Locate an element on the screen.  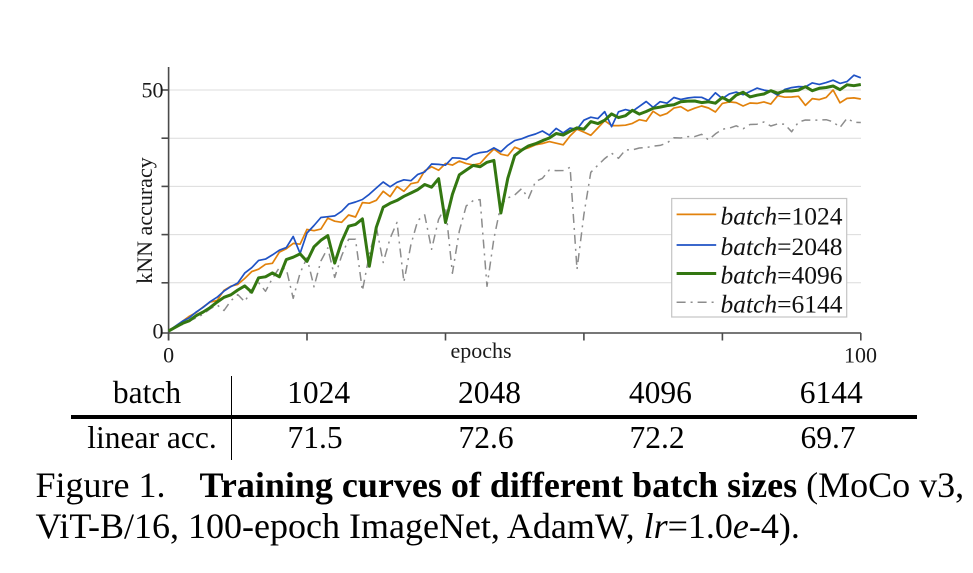
svg-text: 100 is located at coordinates (860, 355).